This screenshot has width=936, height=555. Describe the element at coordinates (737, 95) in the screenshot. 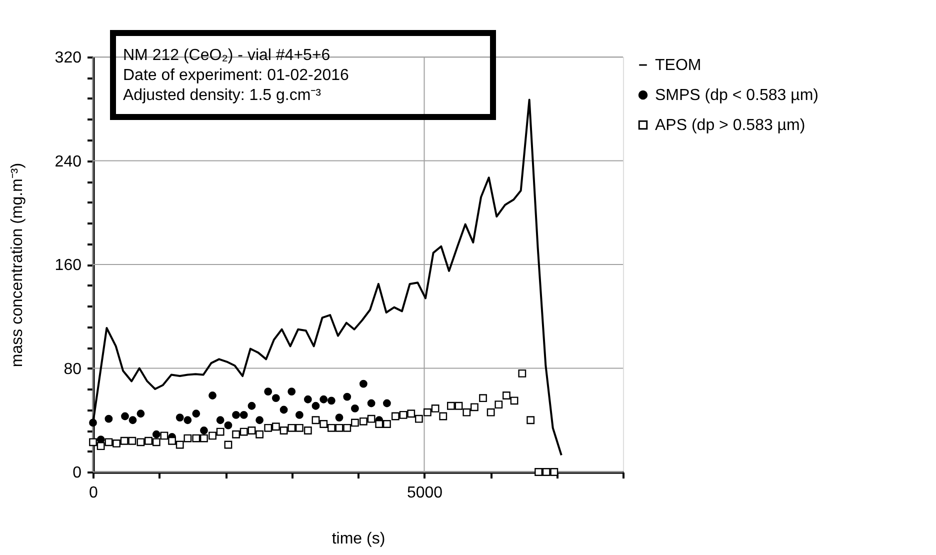

I see `legend-label: SMPS (dp < 0.583 µm)` at that location.